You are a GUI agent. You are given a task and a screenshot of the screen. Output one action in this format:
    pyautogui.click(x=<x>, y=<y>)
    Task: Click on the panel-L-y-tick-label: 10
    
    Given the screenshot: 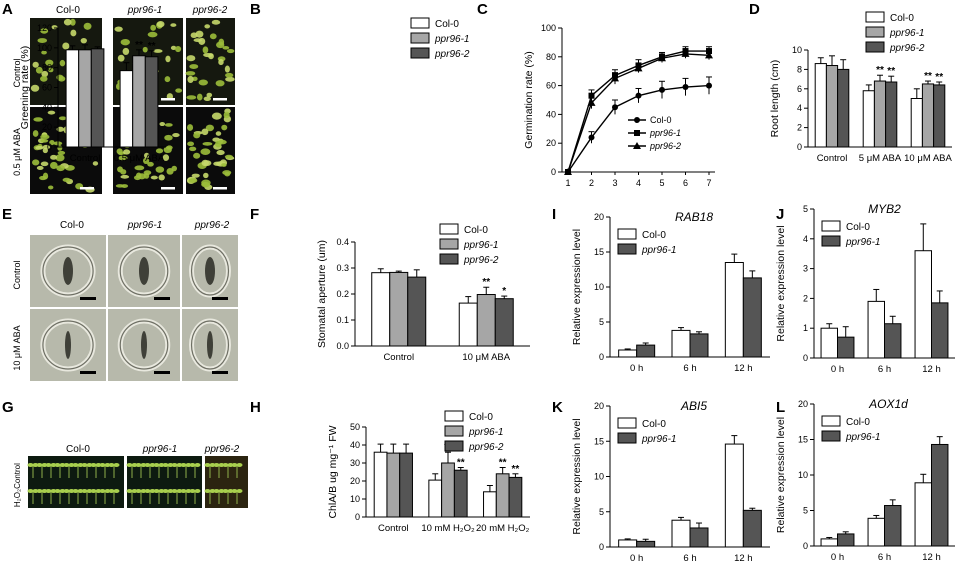 What is the action you would take?
    pyautogui.click(x=803, y=475)
    